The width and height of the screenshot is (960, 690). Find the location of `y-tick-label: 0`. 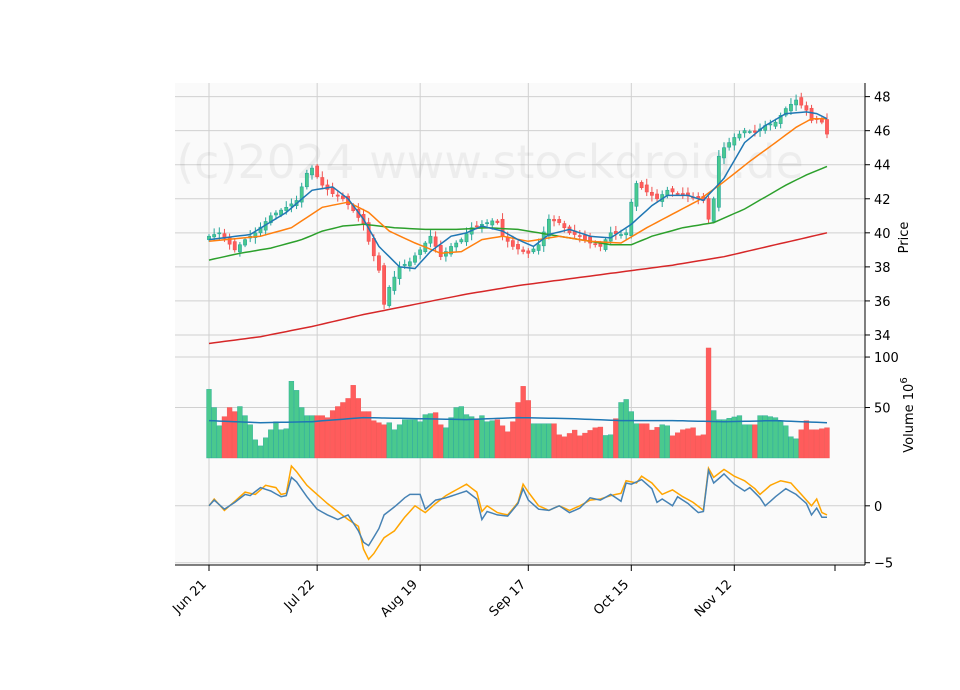

y-tick-label: 0 is located at coordinates (878, 507).